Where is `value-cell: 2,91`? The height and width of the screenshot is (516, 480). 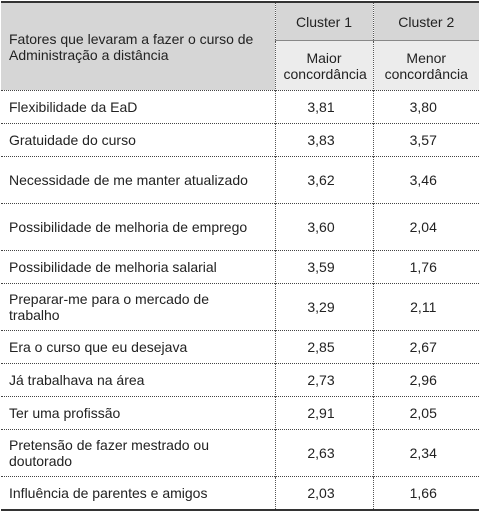
value-cell: 2,91 is located at coordinates (323, 413).